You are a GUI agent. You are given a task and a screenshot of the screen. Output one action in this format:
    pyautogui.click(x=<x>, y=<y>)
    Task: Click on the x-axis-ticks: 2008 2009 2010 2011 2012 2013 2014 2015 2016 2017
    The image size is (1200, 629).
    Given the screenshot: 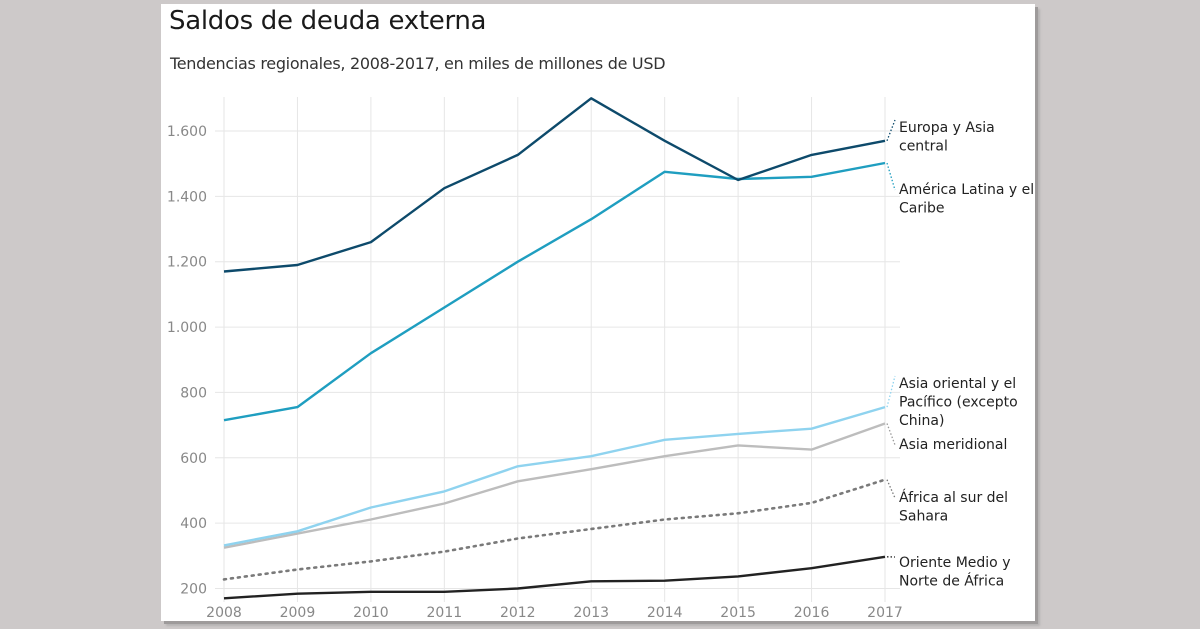 What is the action you would take?
    pyautogui.click(x=554, y=613)
    